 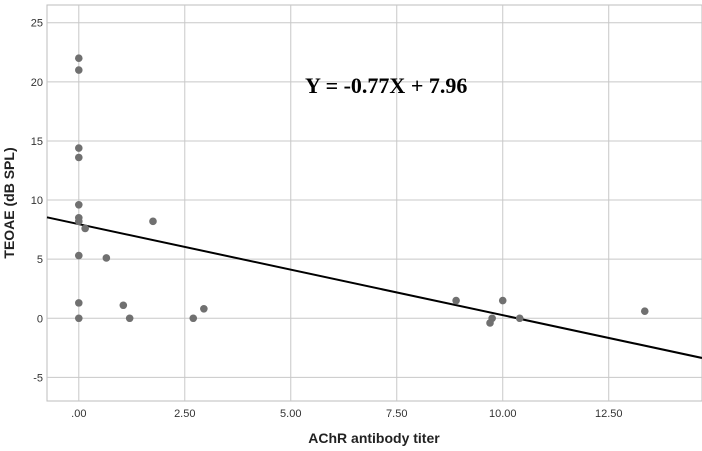 What do you see at coordinates (37, 24) in the screenshot?
I see `y-tick-label: 25` at bounding box center [37, 24].